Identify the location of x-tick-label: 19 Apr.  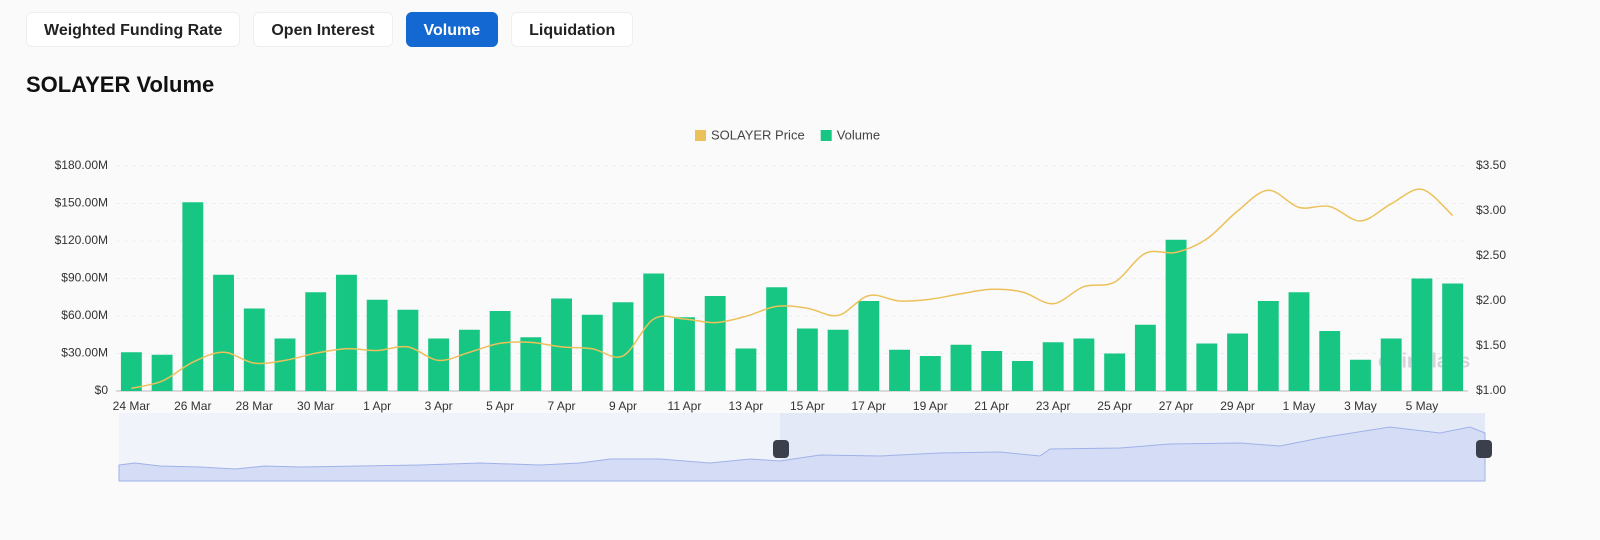
(930, 406).